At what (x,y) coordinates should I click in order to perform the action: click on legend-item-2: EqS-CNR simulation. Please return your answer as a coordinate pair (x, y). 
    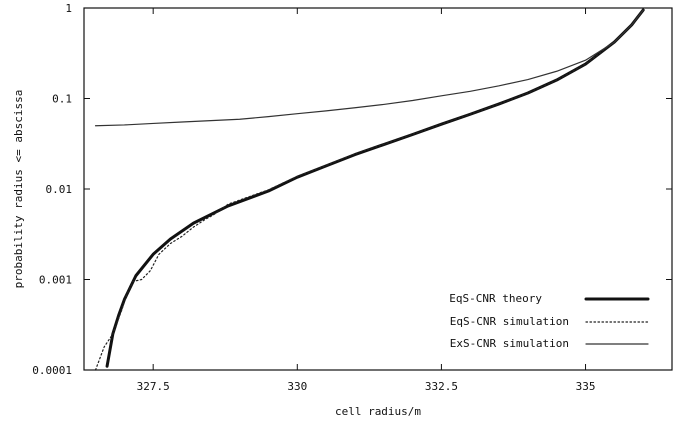
    Looking at the image, I should click on (549, 321).